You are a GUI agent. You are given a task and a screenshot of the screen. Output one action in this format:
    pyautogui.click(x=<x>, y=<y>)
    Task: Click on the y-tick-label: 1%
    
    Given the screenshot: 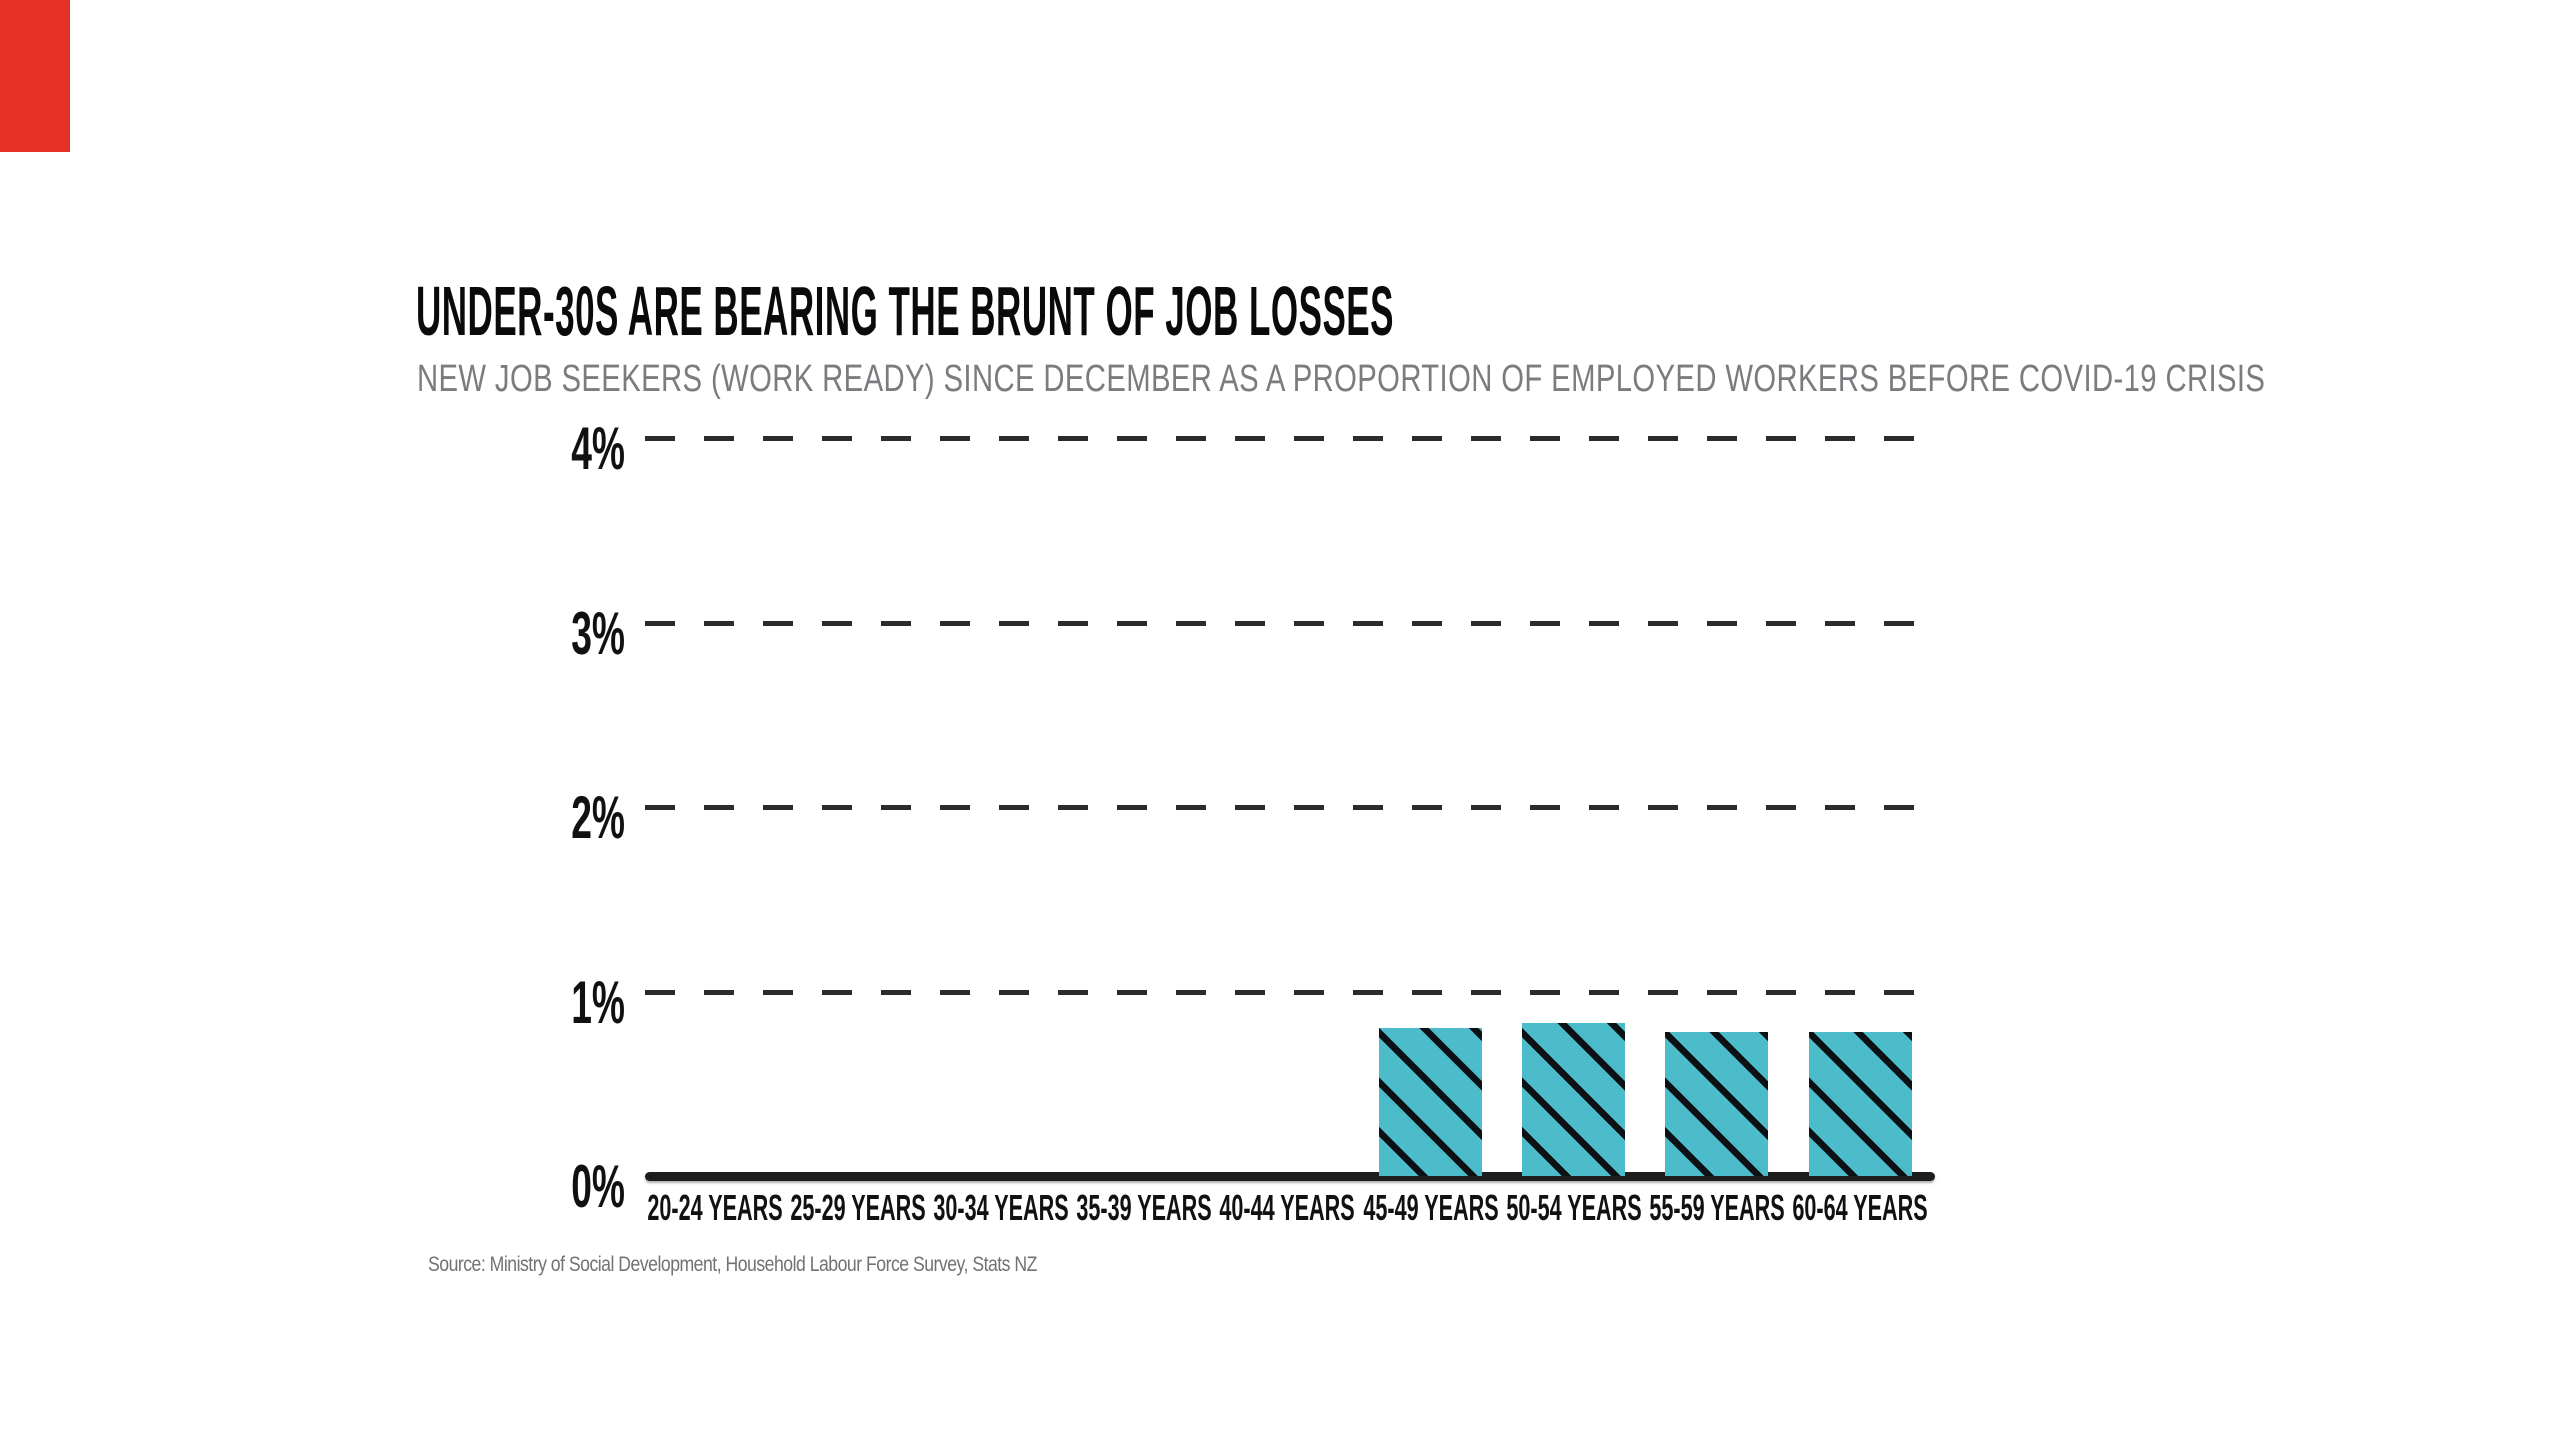 What is the action you would take?
    pyautogui.click(x=598, y=1002)
    